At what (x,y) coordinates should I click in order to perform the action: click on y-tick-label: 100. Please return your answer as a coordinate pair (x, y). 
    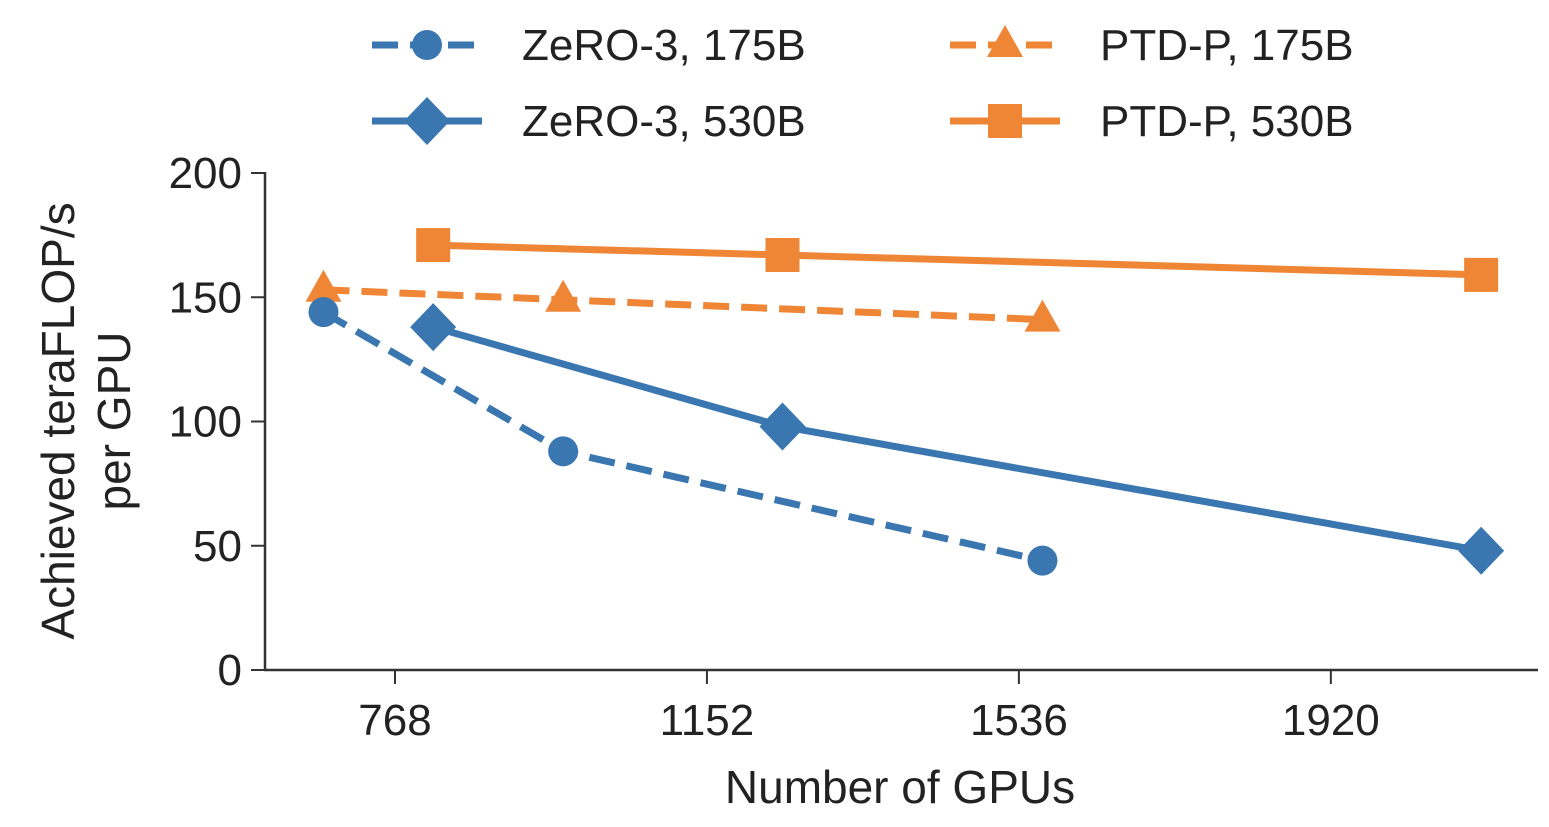
    Looking at the image, I should click on (205, 422).